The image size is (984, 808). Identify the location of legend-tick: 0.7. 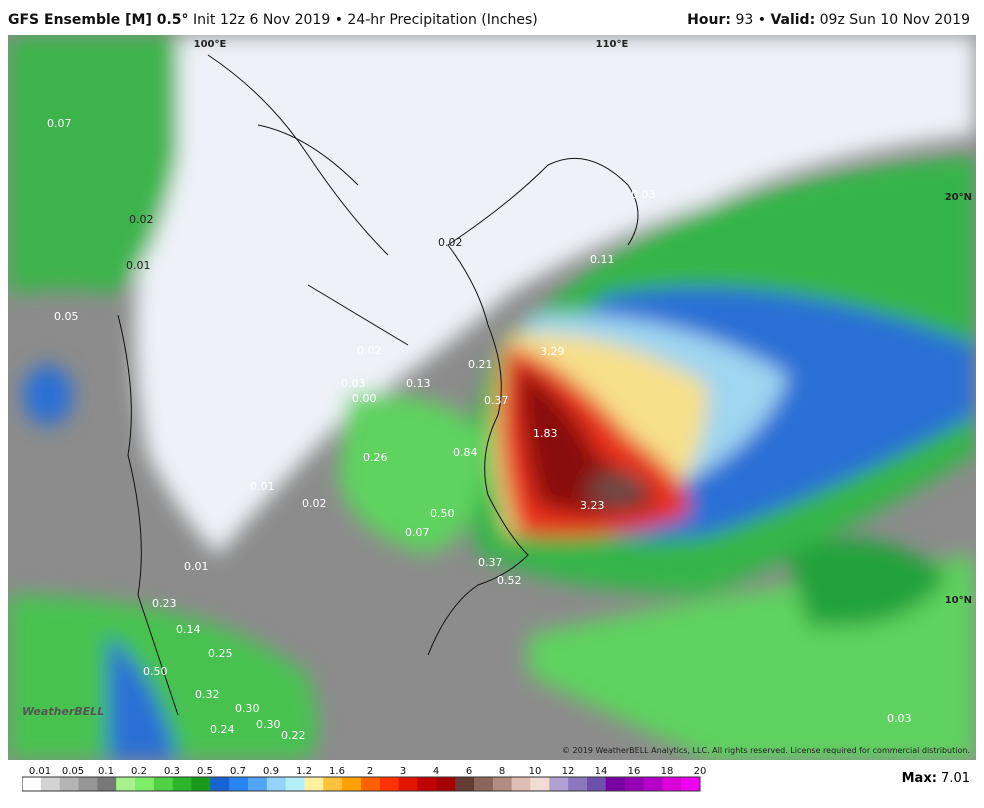
(238, 771).